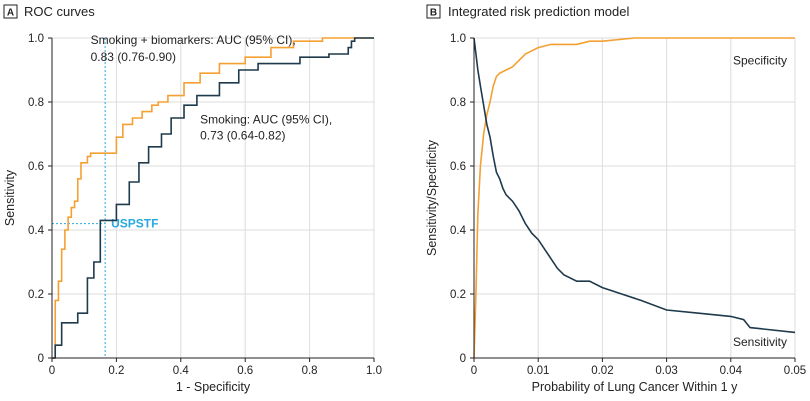 The height and width of the screenshot is (401, 810). Describe the element at coordinates (266, 120) in the screenshot. I see `smoking-auc-label: Smoking: AUC (95% CI),` at that location.